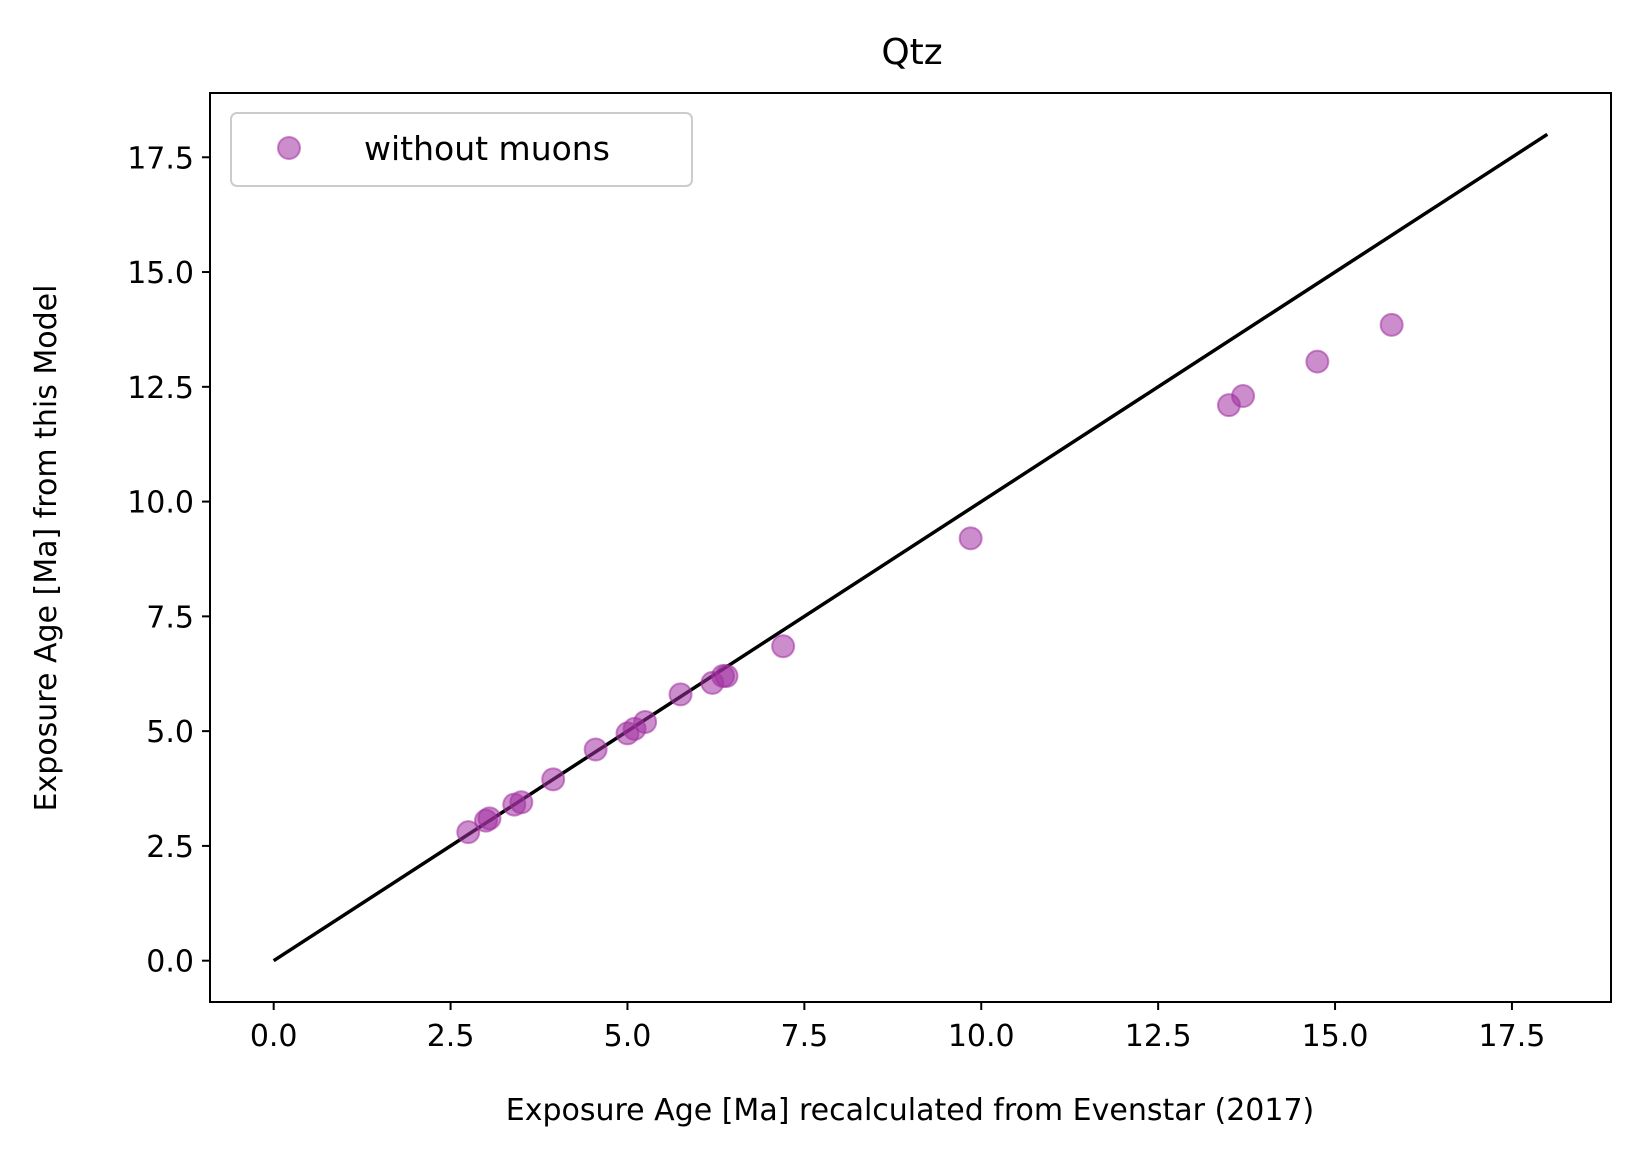  I want to click on x-tick-label: 2.5, so click(451, 1036).